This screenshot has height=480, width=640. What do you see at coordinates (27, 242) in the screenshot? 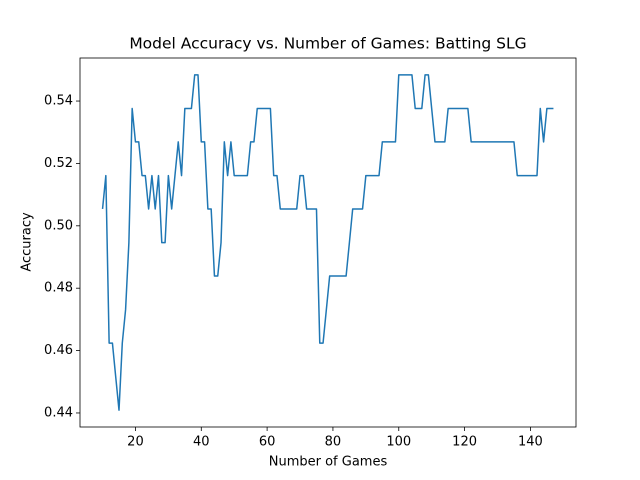
I see `y-axis-label: Accuracy` at bounding box center [27, 242].